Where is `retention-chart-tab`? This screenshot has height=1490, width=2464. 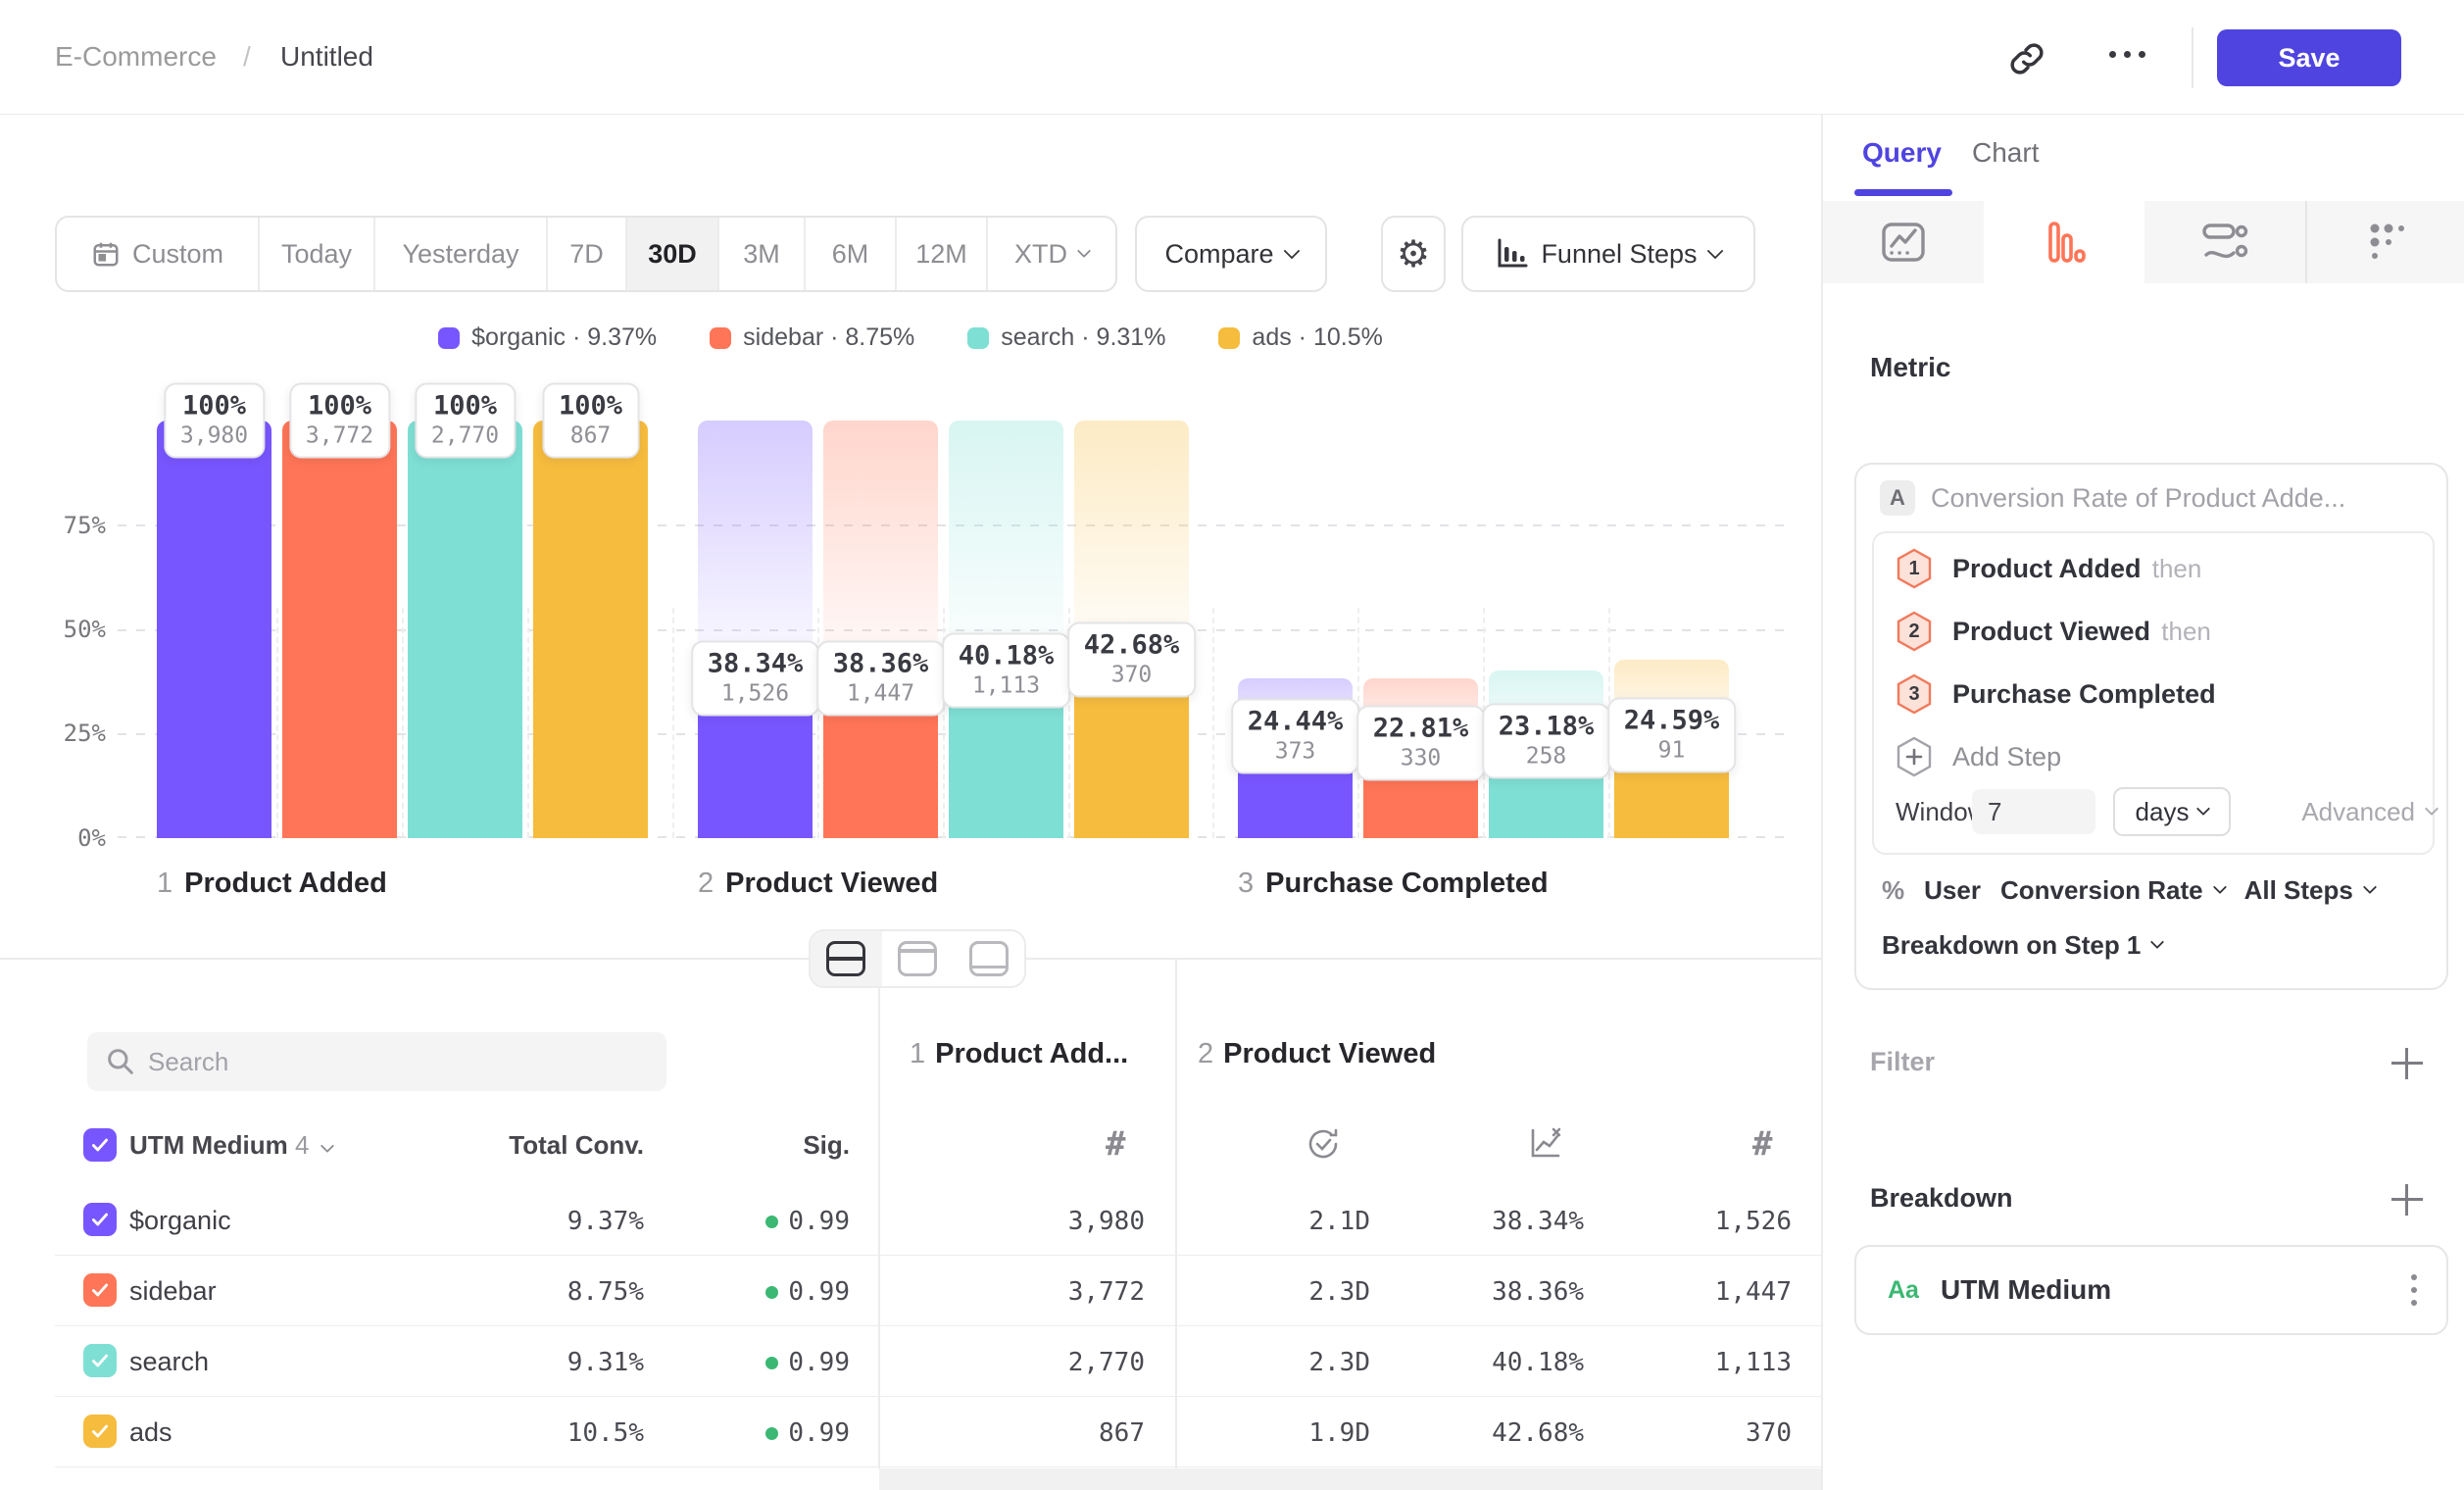
retention-chart-tab is located at coordinates (2384, 242).